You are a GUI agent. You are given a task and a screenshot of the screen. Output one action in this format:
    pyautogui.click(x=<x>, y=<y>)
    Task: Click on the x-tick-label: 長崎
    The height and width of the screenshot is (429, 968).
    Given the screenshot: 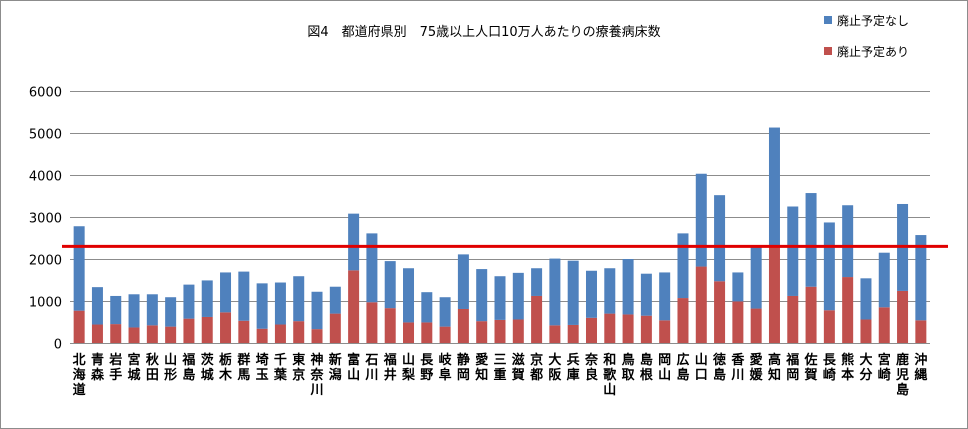 What is the action you would take?
    pyautogui.click(x=830, y=368)
    